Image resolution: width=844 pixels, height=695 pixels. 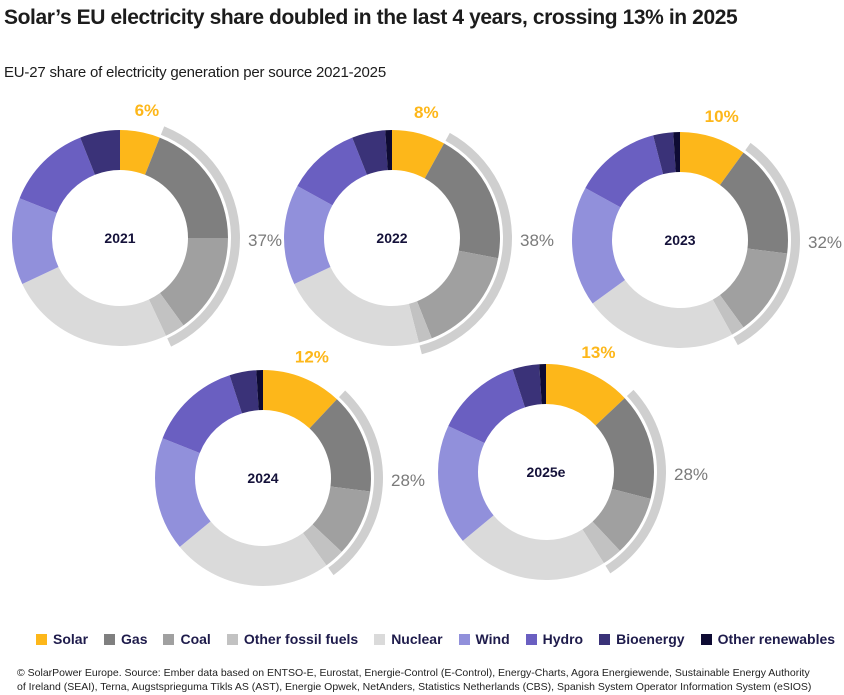 I want to click on legend-item-wind: Wind, so click(x=484, y=639).